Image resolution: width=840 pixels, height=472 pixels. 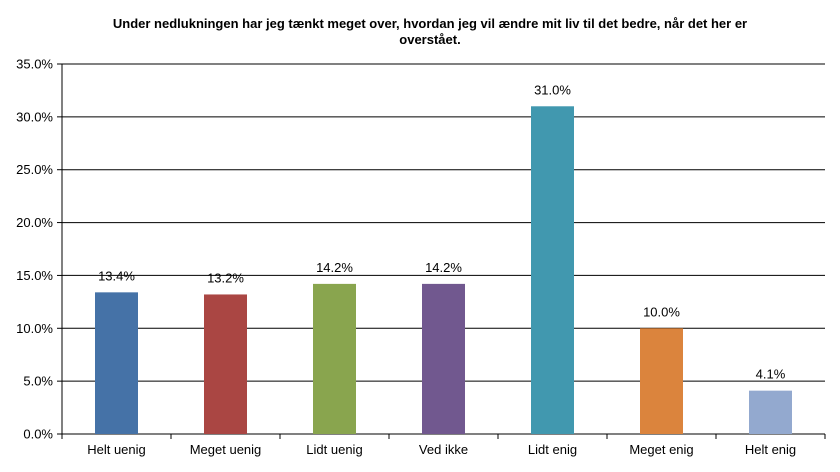 What do you see at coordinates (770, 449) in the screenshot?
I see `x-tick-label: Helt enig` at bounding box center [770, 449].